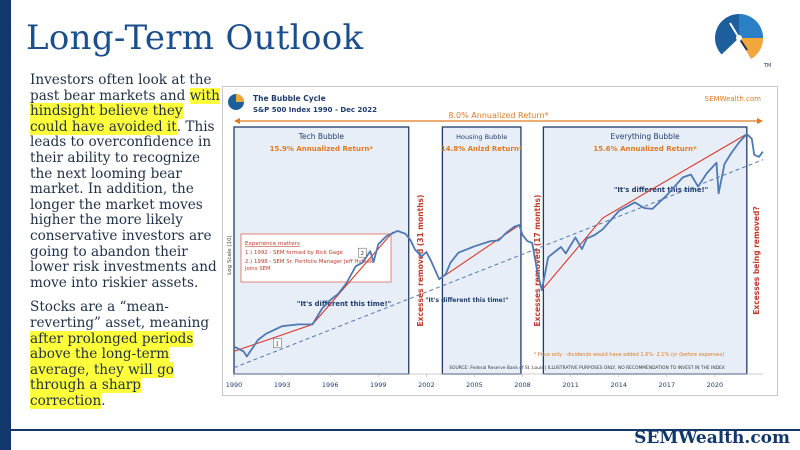  I want to click on x-tick-label: 2002, so click(426, 385).